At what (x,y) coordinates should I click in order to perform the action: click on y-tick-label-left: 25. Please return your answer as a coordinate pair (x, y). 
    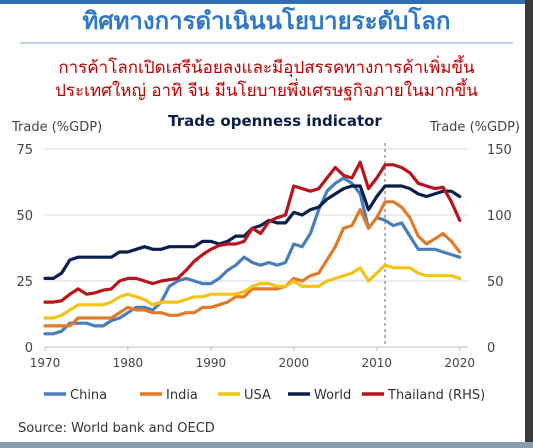
    Looking at the image, I should click on (24, 282).